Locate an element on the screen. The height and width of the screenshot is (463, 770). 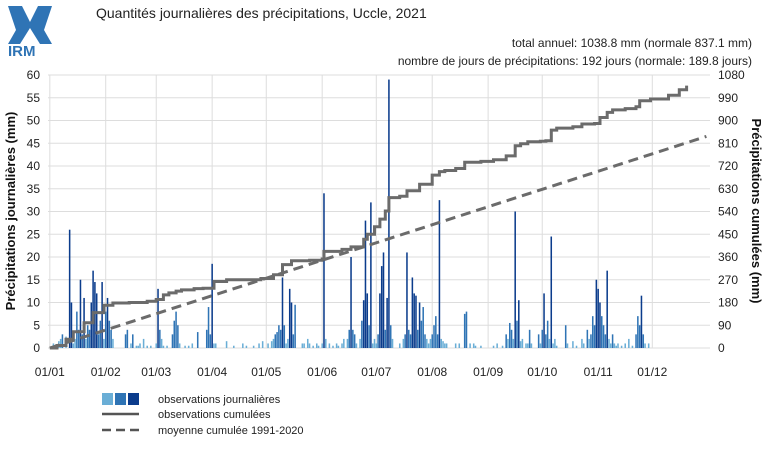
y-tick-right: 630 is located at coordinates (728, 189).